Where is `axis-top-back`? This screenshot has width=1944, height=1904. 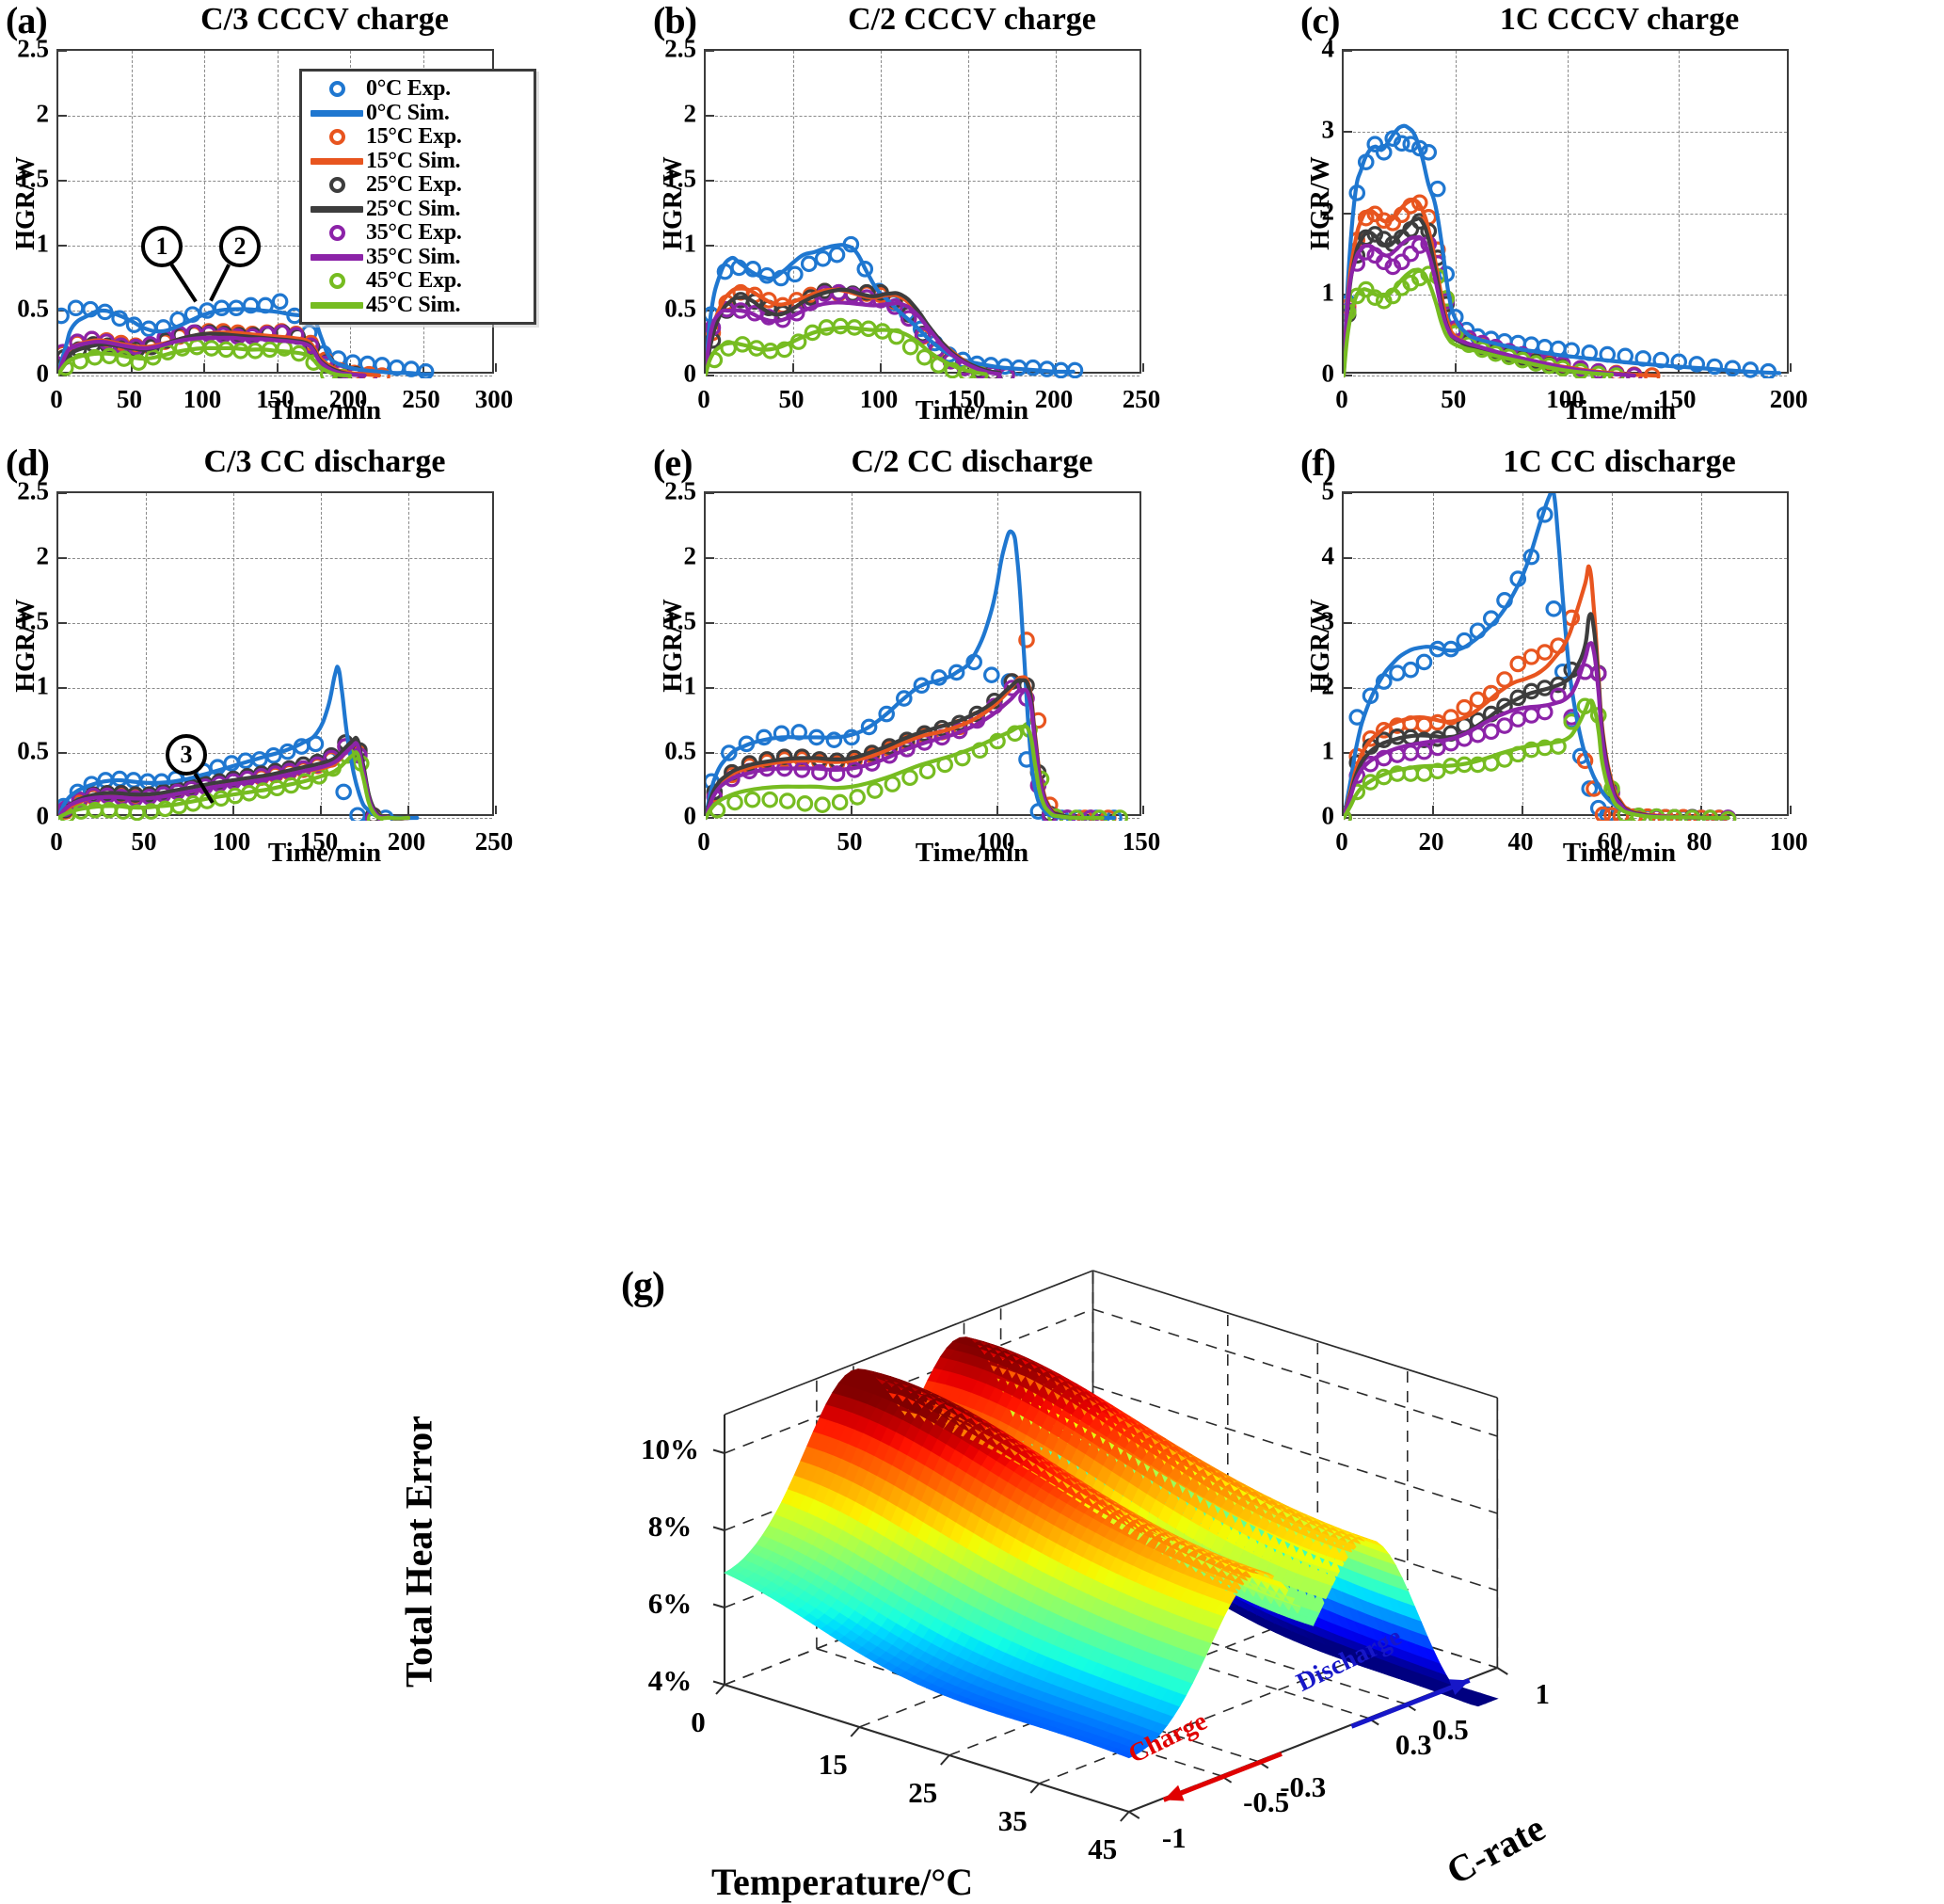
axis-top-back is located at coordinates (1295, 1334).